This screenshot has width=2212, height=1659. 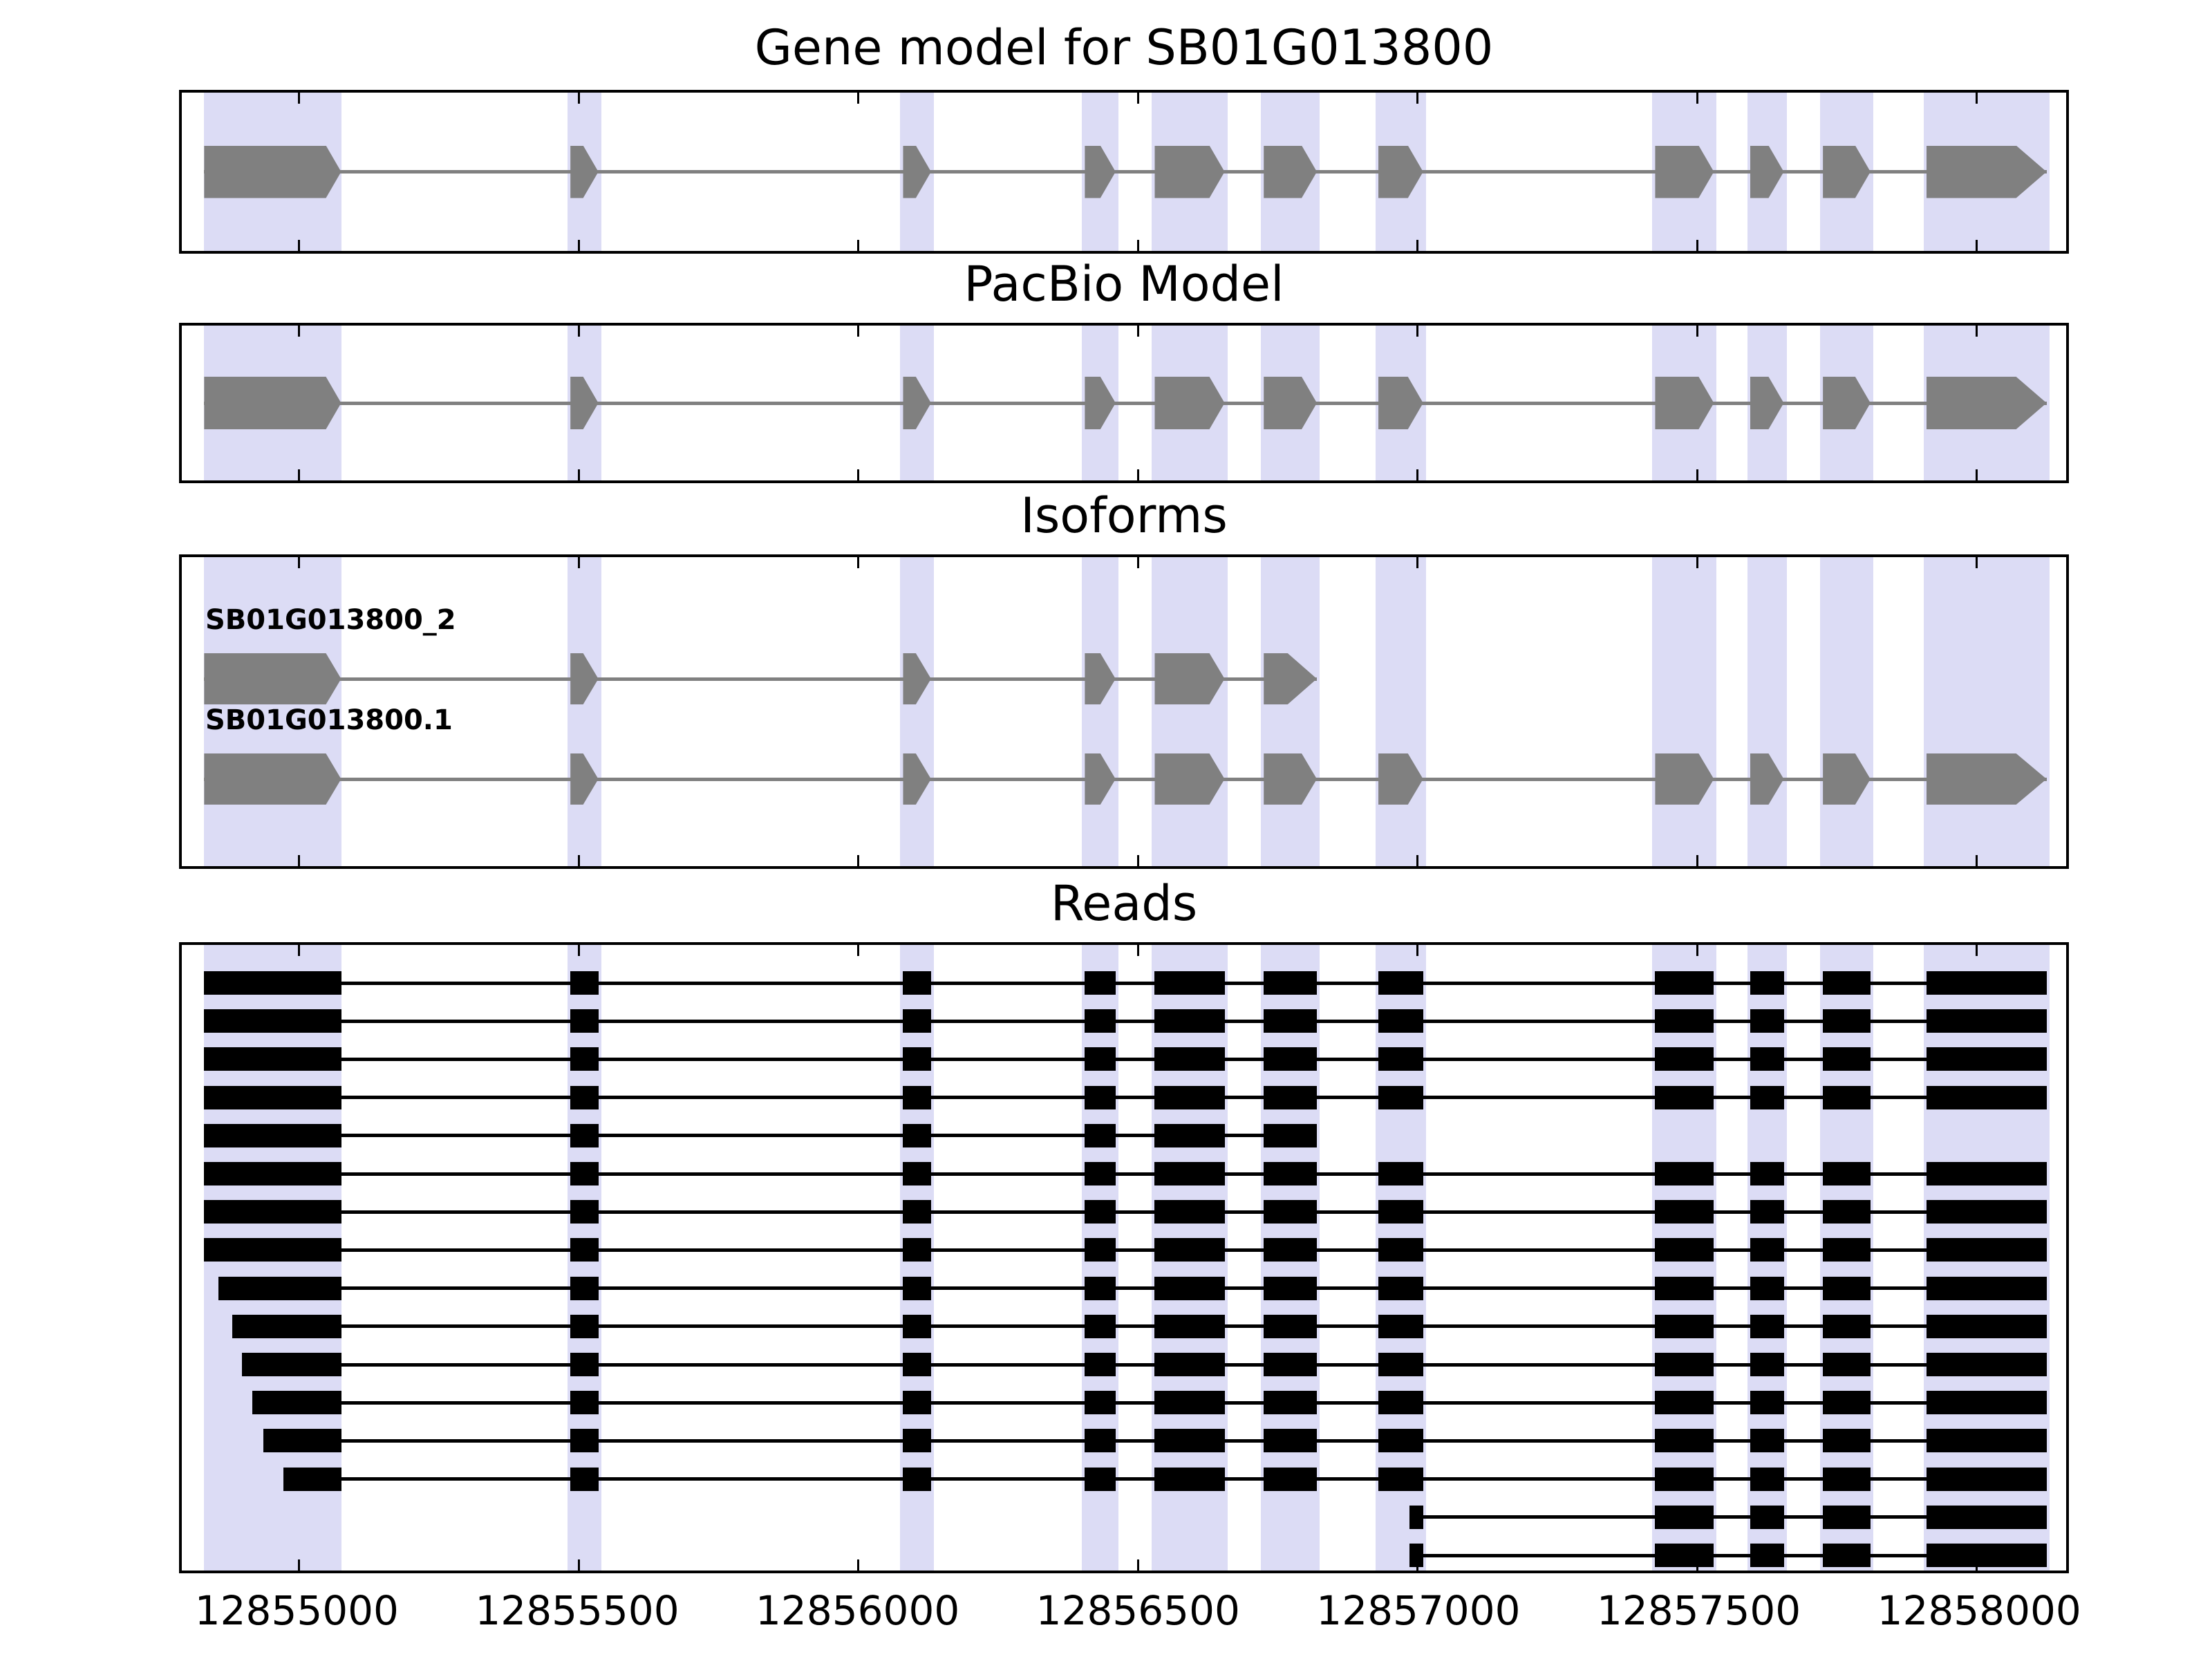 What do you see at coordinates (1138, 1610) in the screenshot?
I see `x-axis-tick-label: 12856500` at bounding box center [1138, 1610].